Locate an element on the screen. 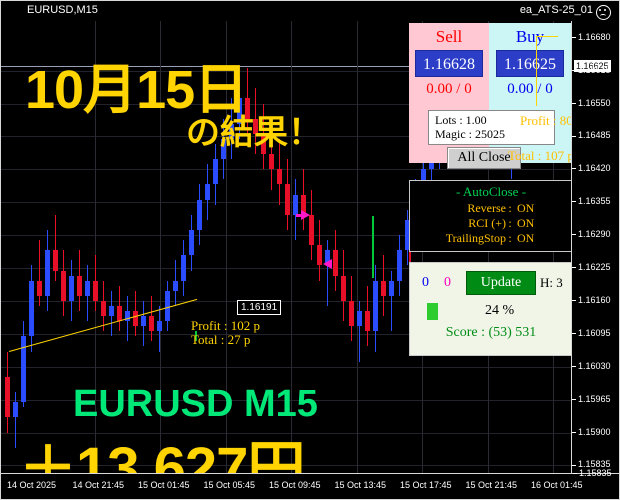  time-tick-label: 15 Oct 21:45 is located at coordinates (491, 485).